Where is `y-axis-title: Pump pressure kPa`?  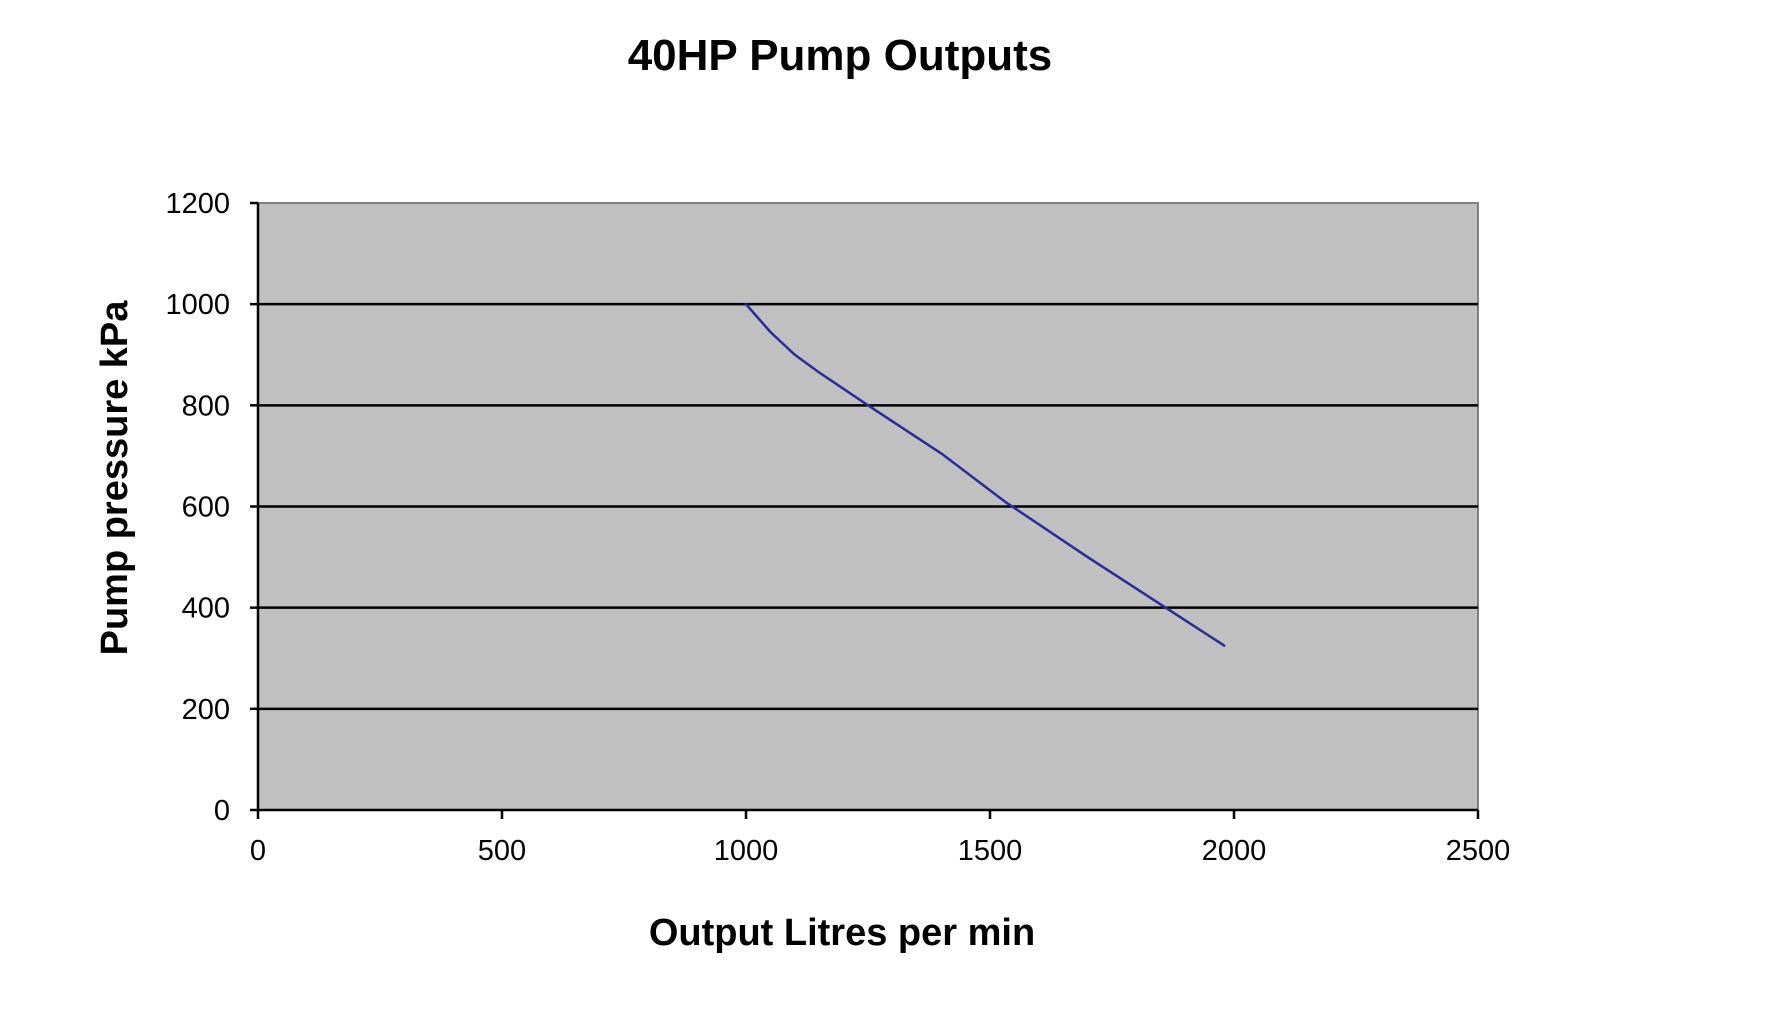 y-axis-title: Pump pressure kPa is located at coordinates (115, 478).